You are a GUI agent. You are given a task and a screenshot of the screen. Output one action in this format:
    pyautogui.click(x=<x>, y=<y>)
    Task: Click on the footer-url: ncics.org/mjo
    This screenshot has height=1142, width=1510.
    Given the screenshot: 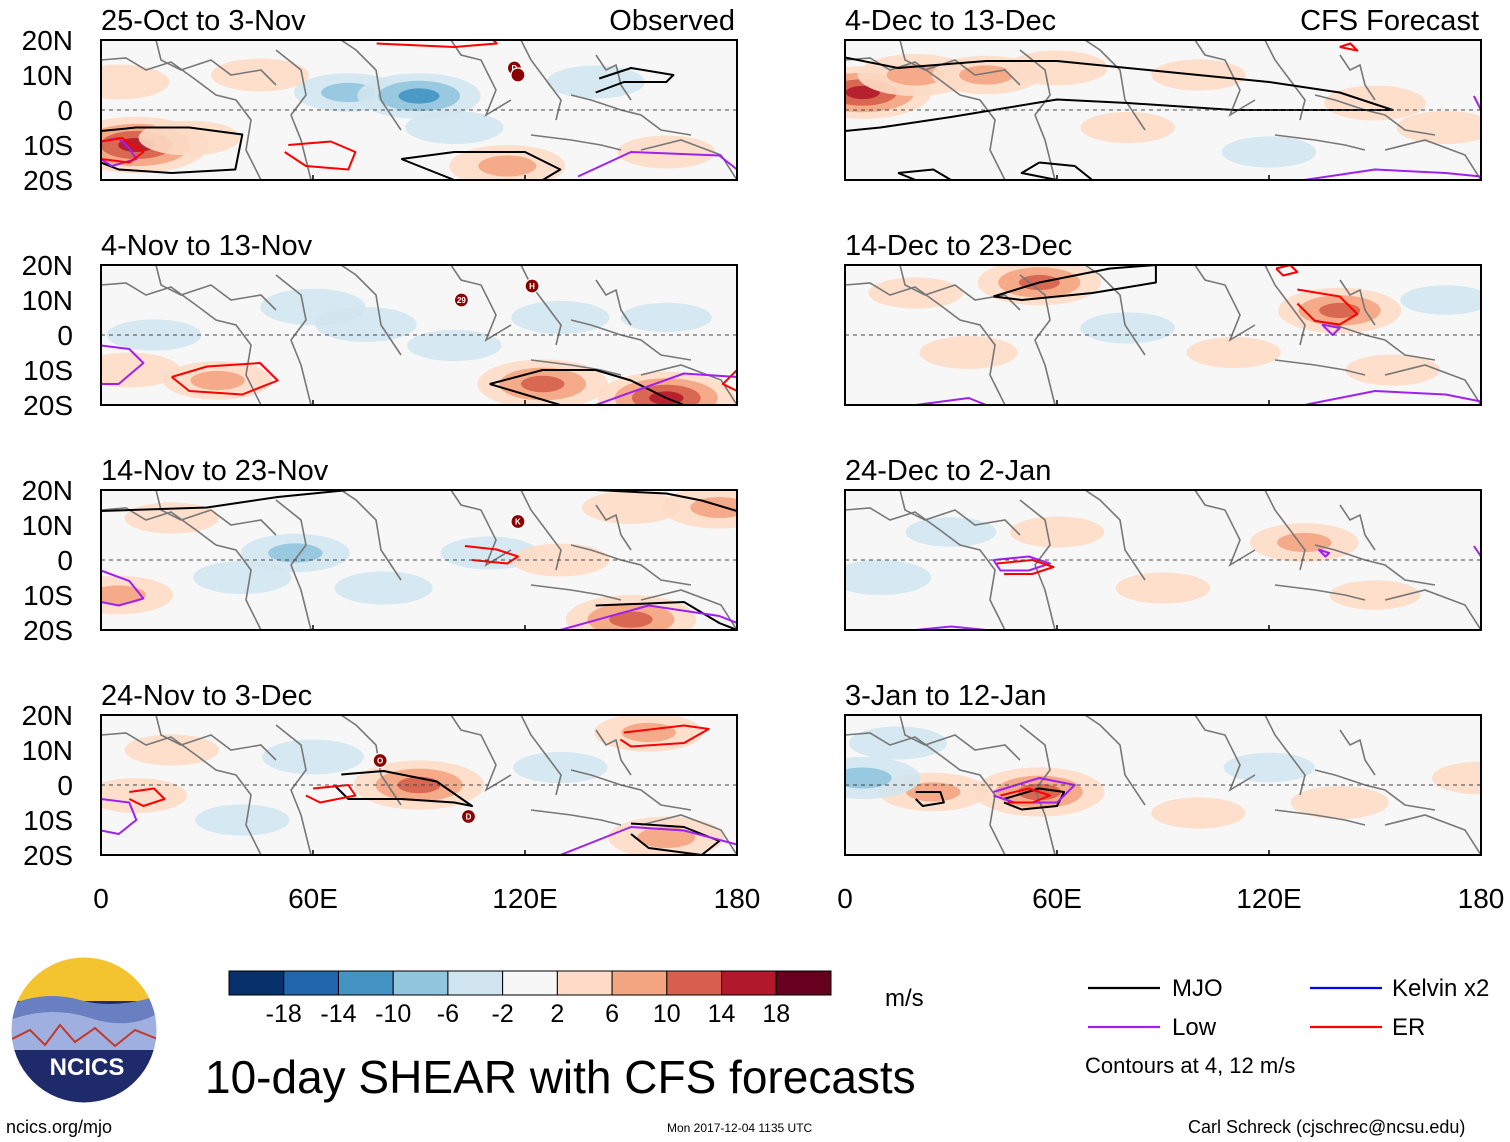 What is the action you would take?
    pyautogui.click(x=59, y=1127)
    